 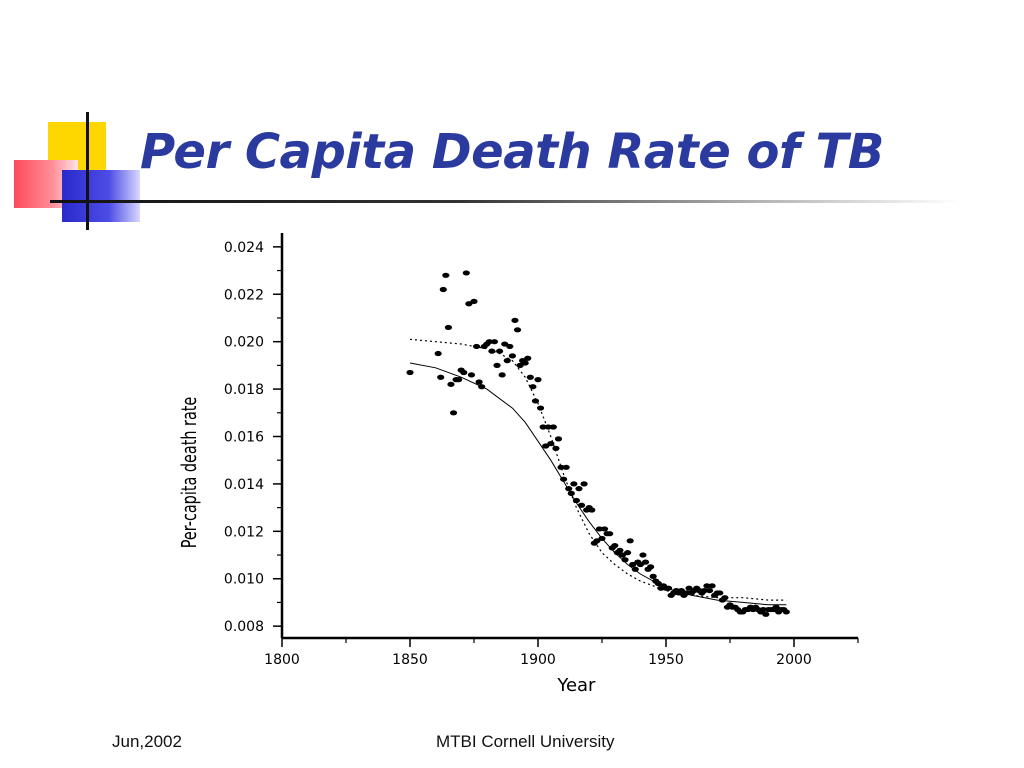 What do you see at coordinates (794, 660) in the screenshot?
I see `x-tick-label: 2000` at bounding box center [794, 660].